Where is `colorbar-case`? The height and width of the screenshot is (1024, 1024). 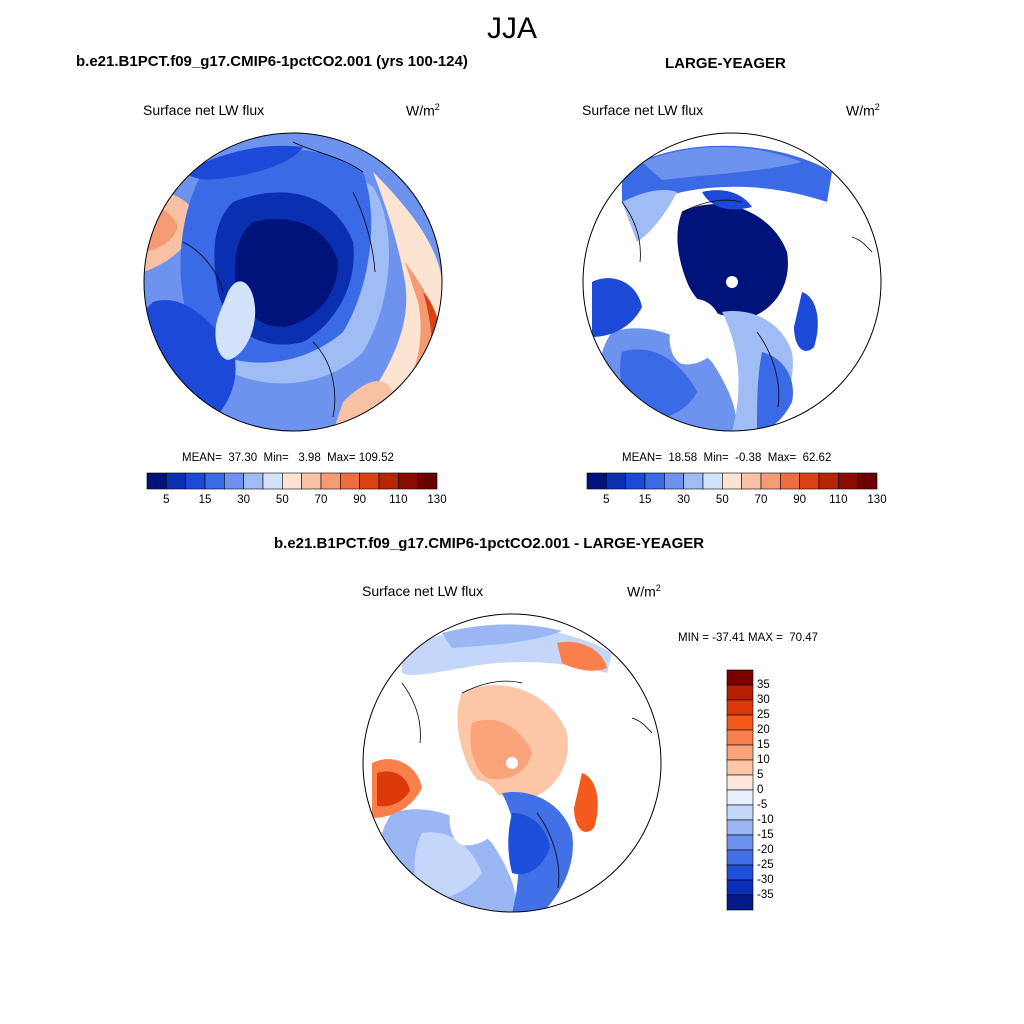
colorbar-case is located at coordinates (292, 481).